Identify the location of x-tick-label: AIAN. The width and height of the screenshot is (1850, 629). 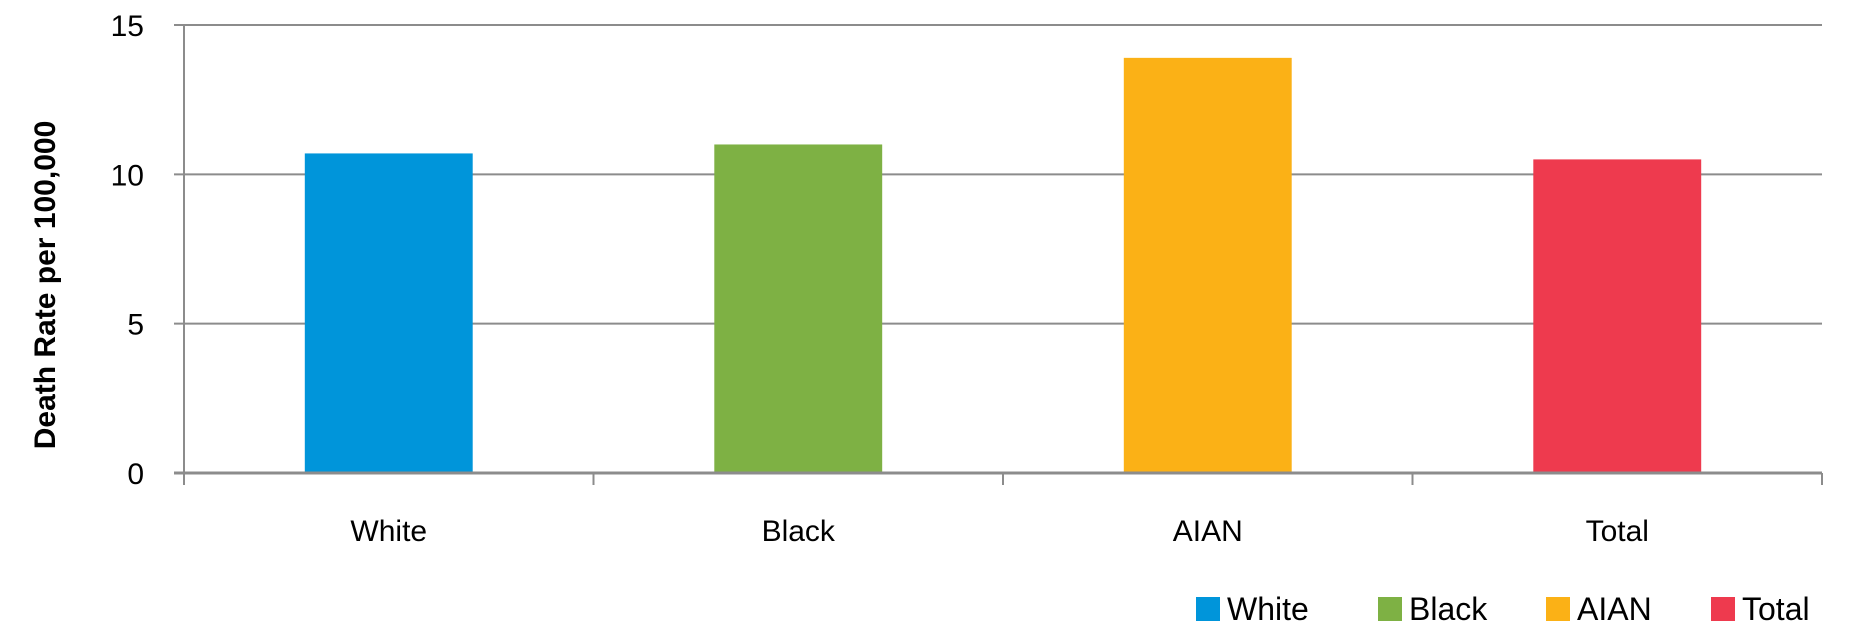
(1208, 531).